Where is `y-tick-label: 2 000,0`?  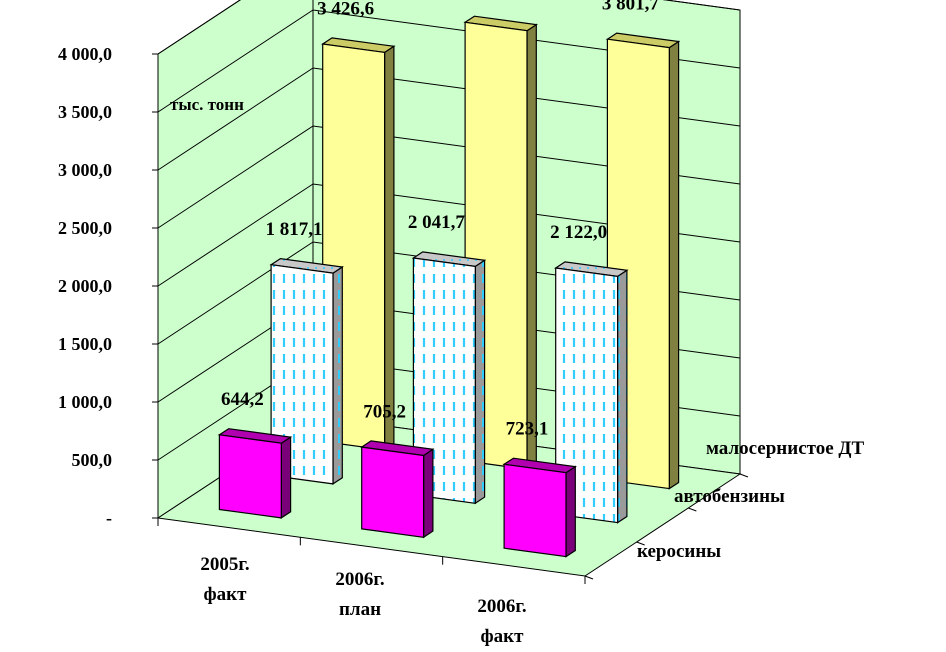
y-tick-label: 2 000,0 is located at coordinates (85, 286).